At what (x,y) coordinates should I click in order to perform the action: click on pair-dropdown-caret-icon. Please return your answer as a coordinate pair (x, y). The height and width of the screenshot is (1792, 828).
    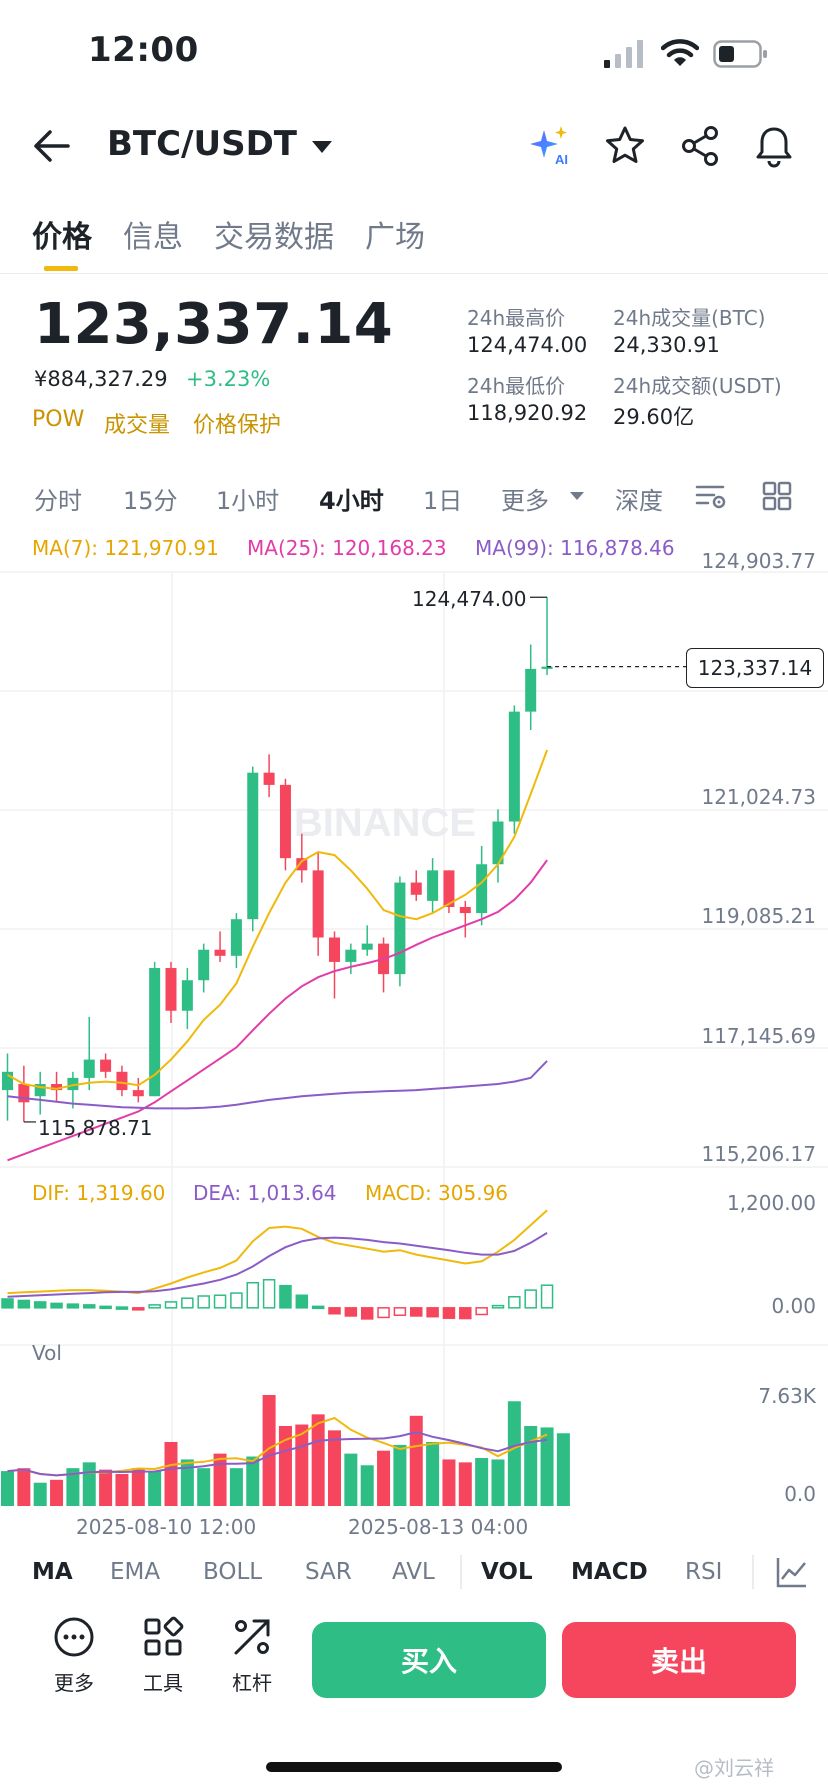
    Looking at the image, I should click on (322, 147).